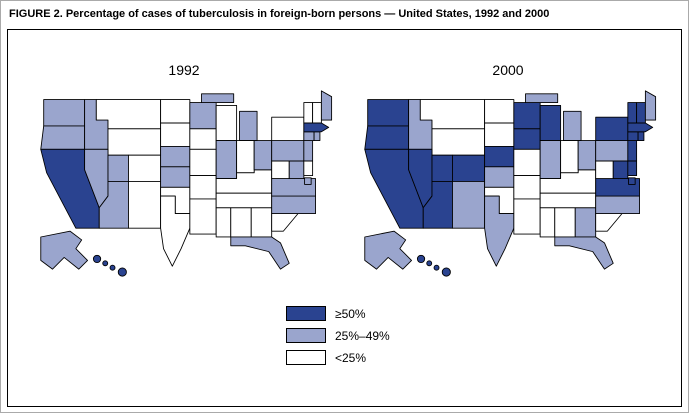 The image size is (689, 413). I want to click on state-wv-1992, so click(280, 169).